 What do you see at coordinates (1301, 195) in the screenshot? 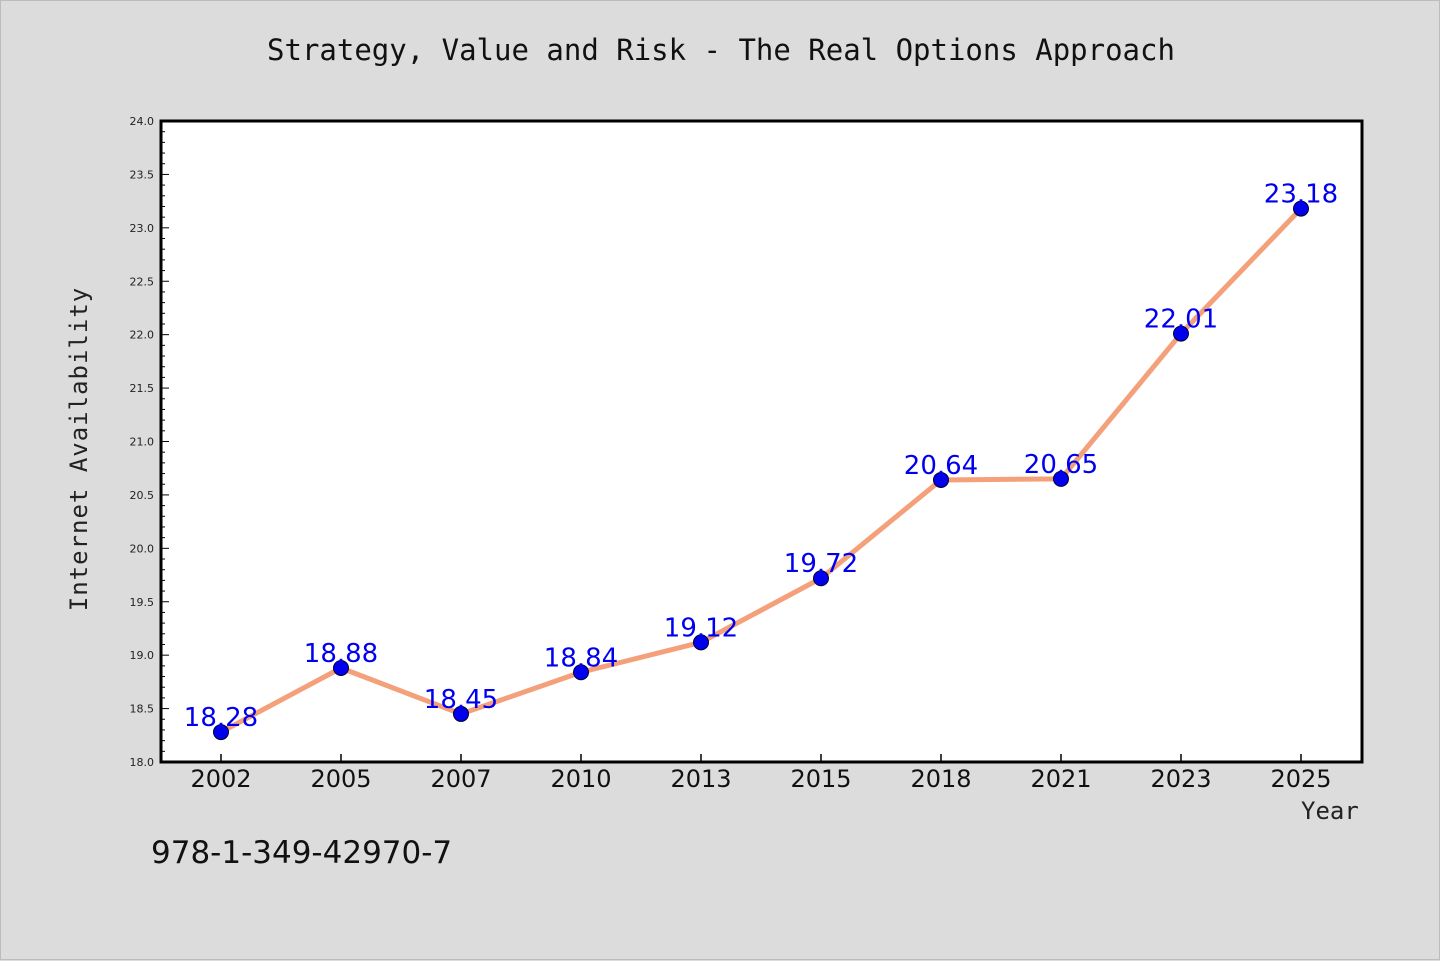
I see `data-label: 23.18` at bounding box center [1301, 195].